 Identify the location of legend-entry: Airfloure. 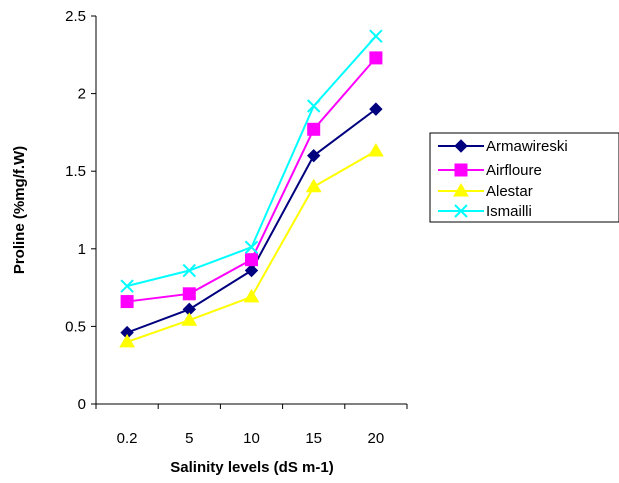
(490, 170).